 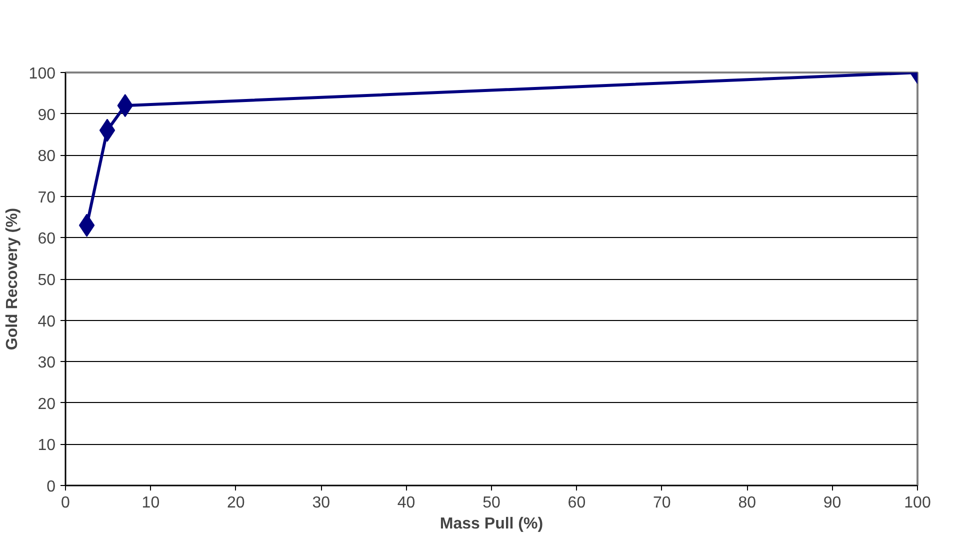 I want to click on y-tick-label: 60, so click(x=47, y=239).